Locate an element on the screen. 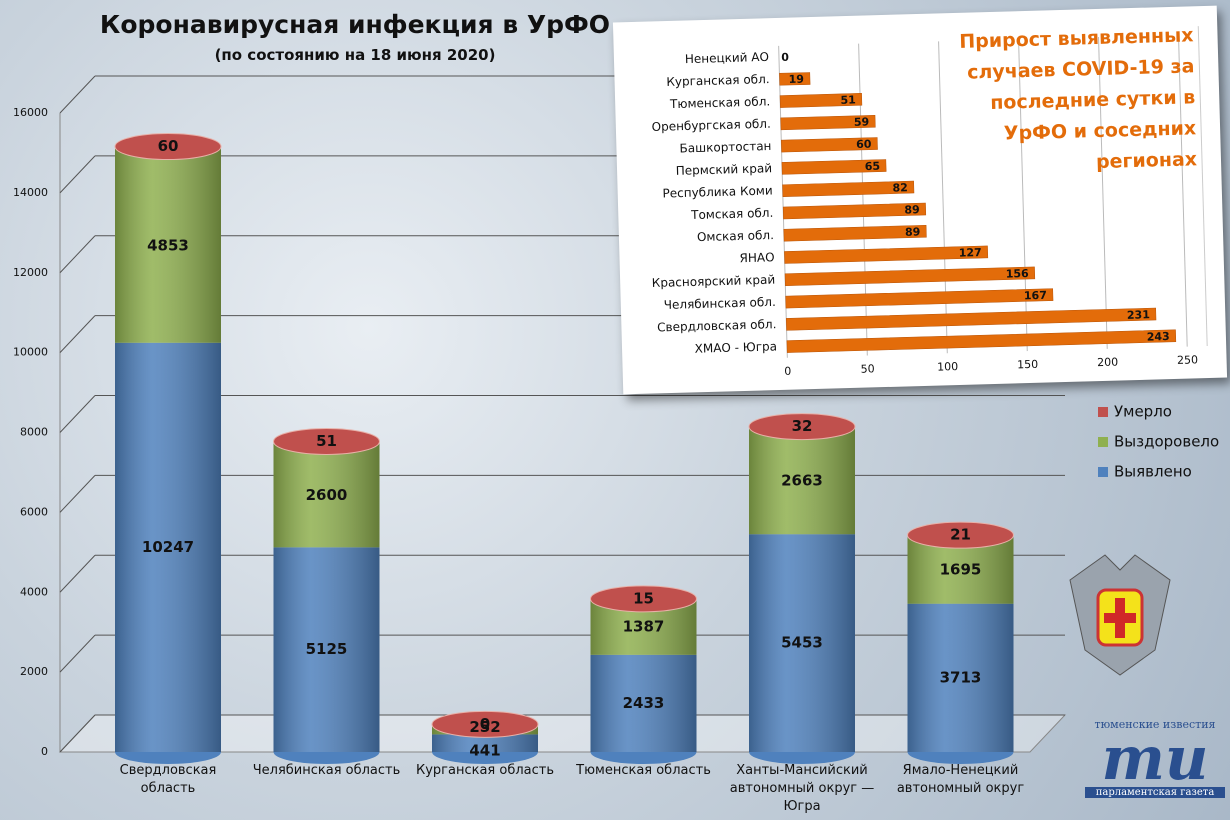  data-label: 15 is located at coordinates (643, 598).